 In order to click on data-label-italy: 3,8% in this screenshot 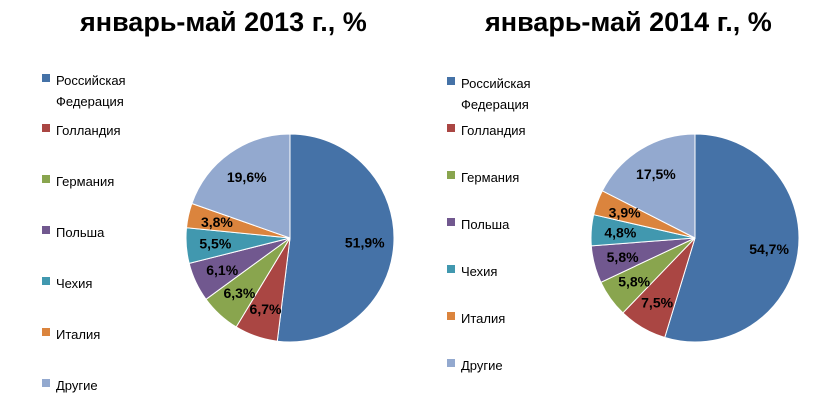, I will do `click(217, 222)`.